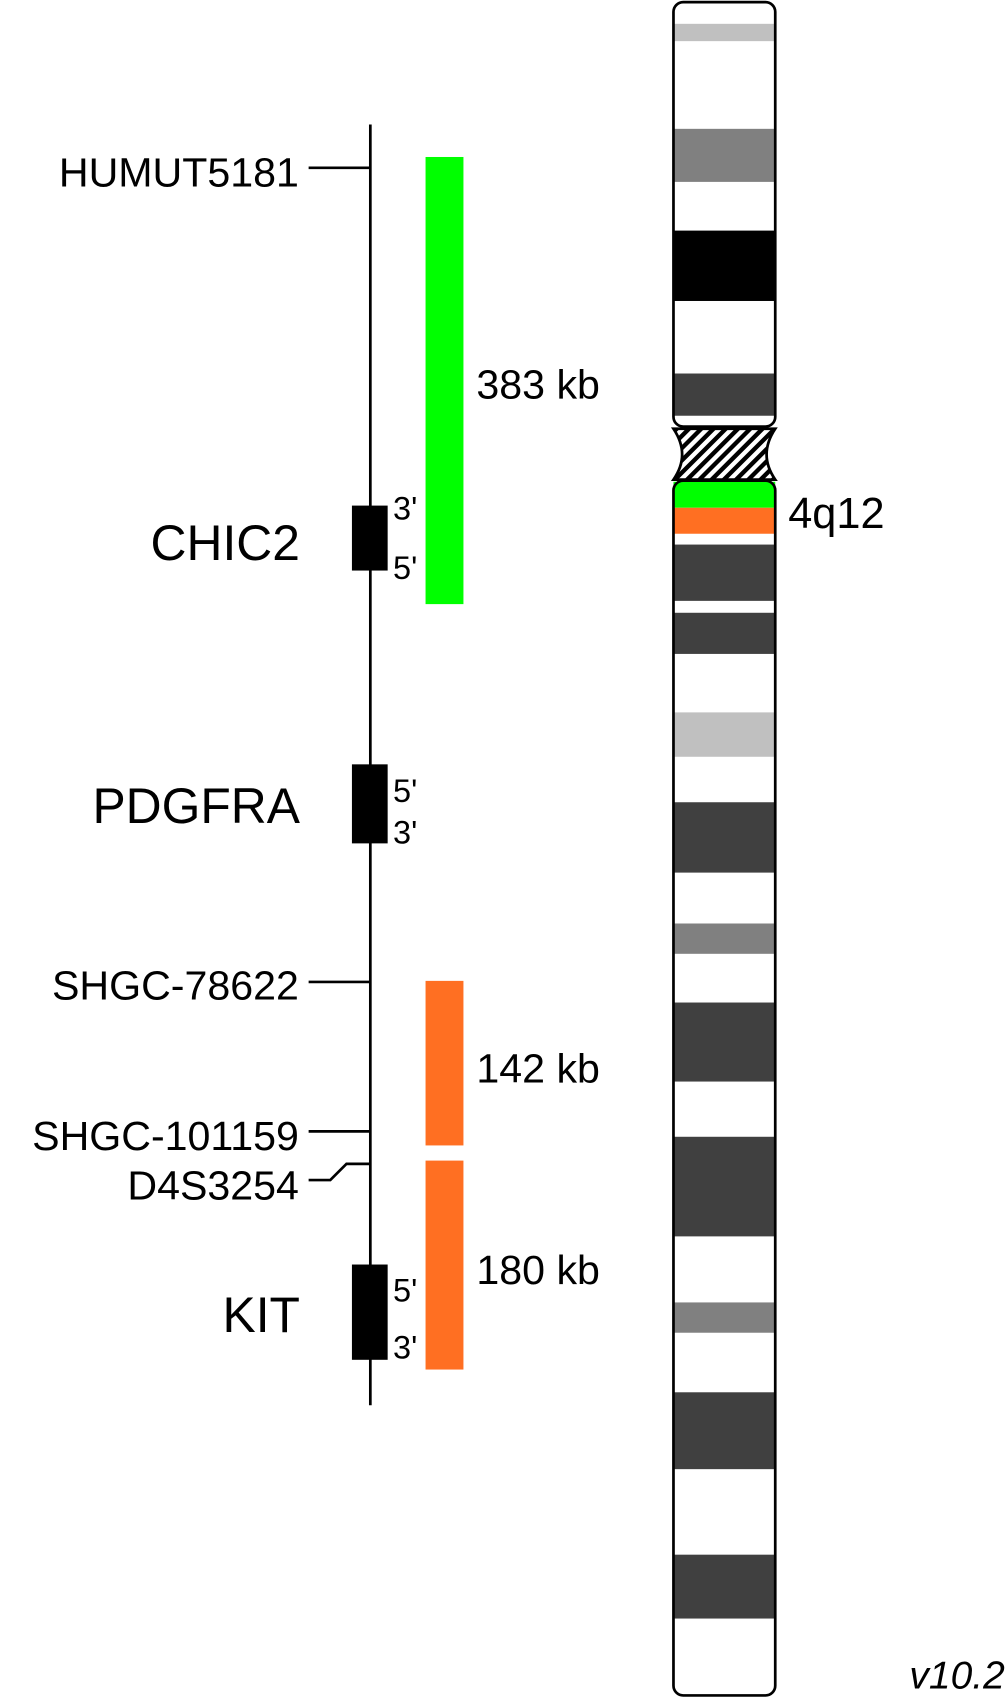 The width and height of the screenshot is (1007, 1703). Describe the element at coordinates (225, 543) in the screenshot. I see `gene-label: CHIC2` at that location.